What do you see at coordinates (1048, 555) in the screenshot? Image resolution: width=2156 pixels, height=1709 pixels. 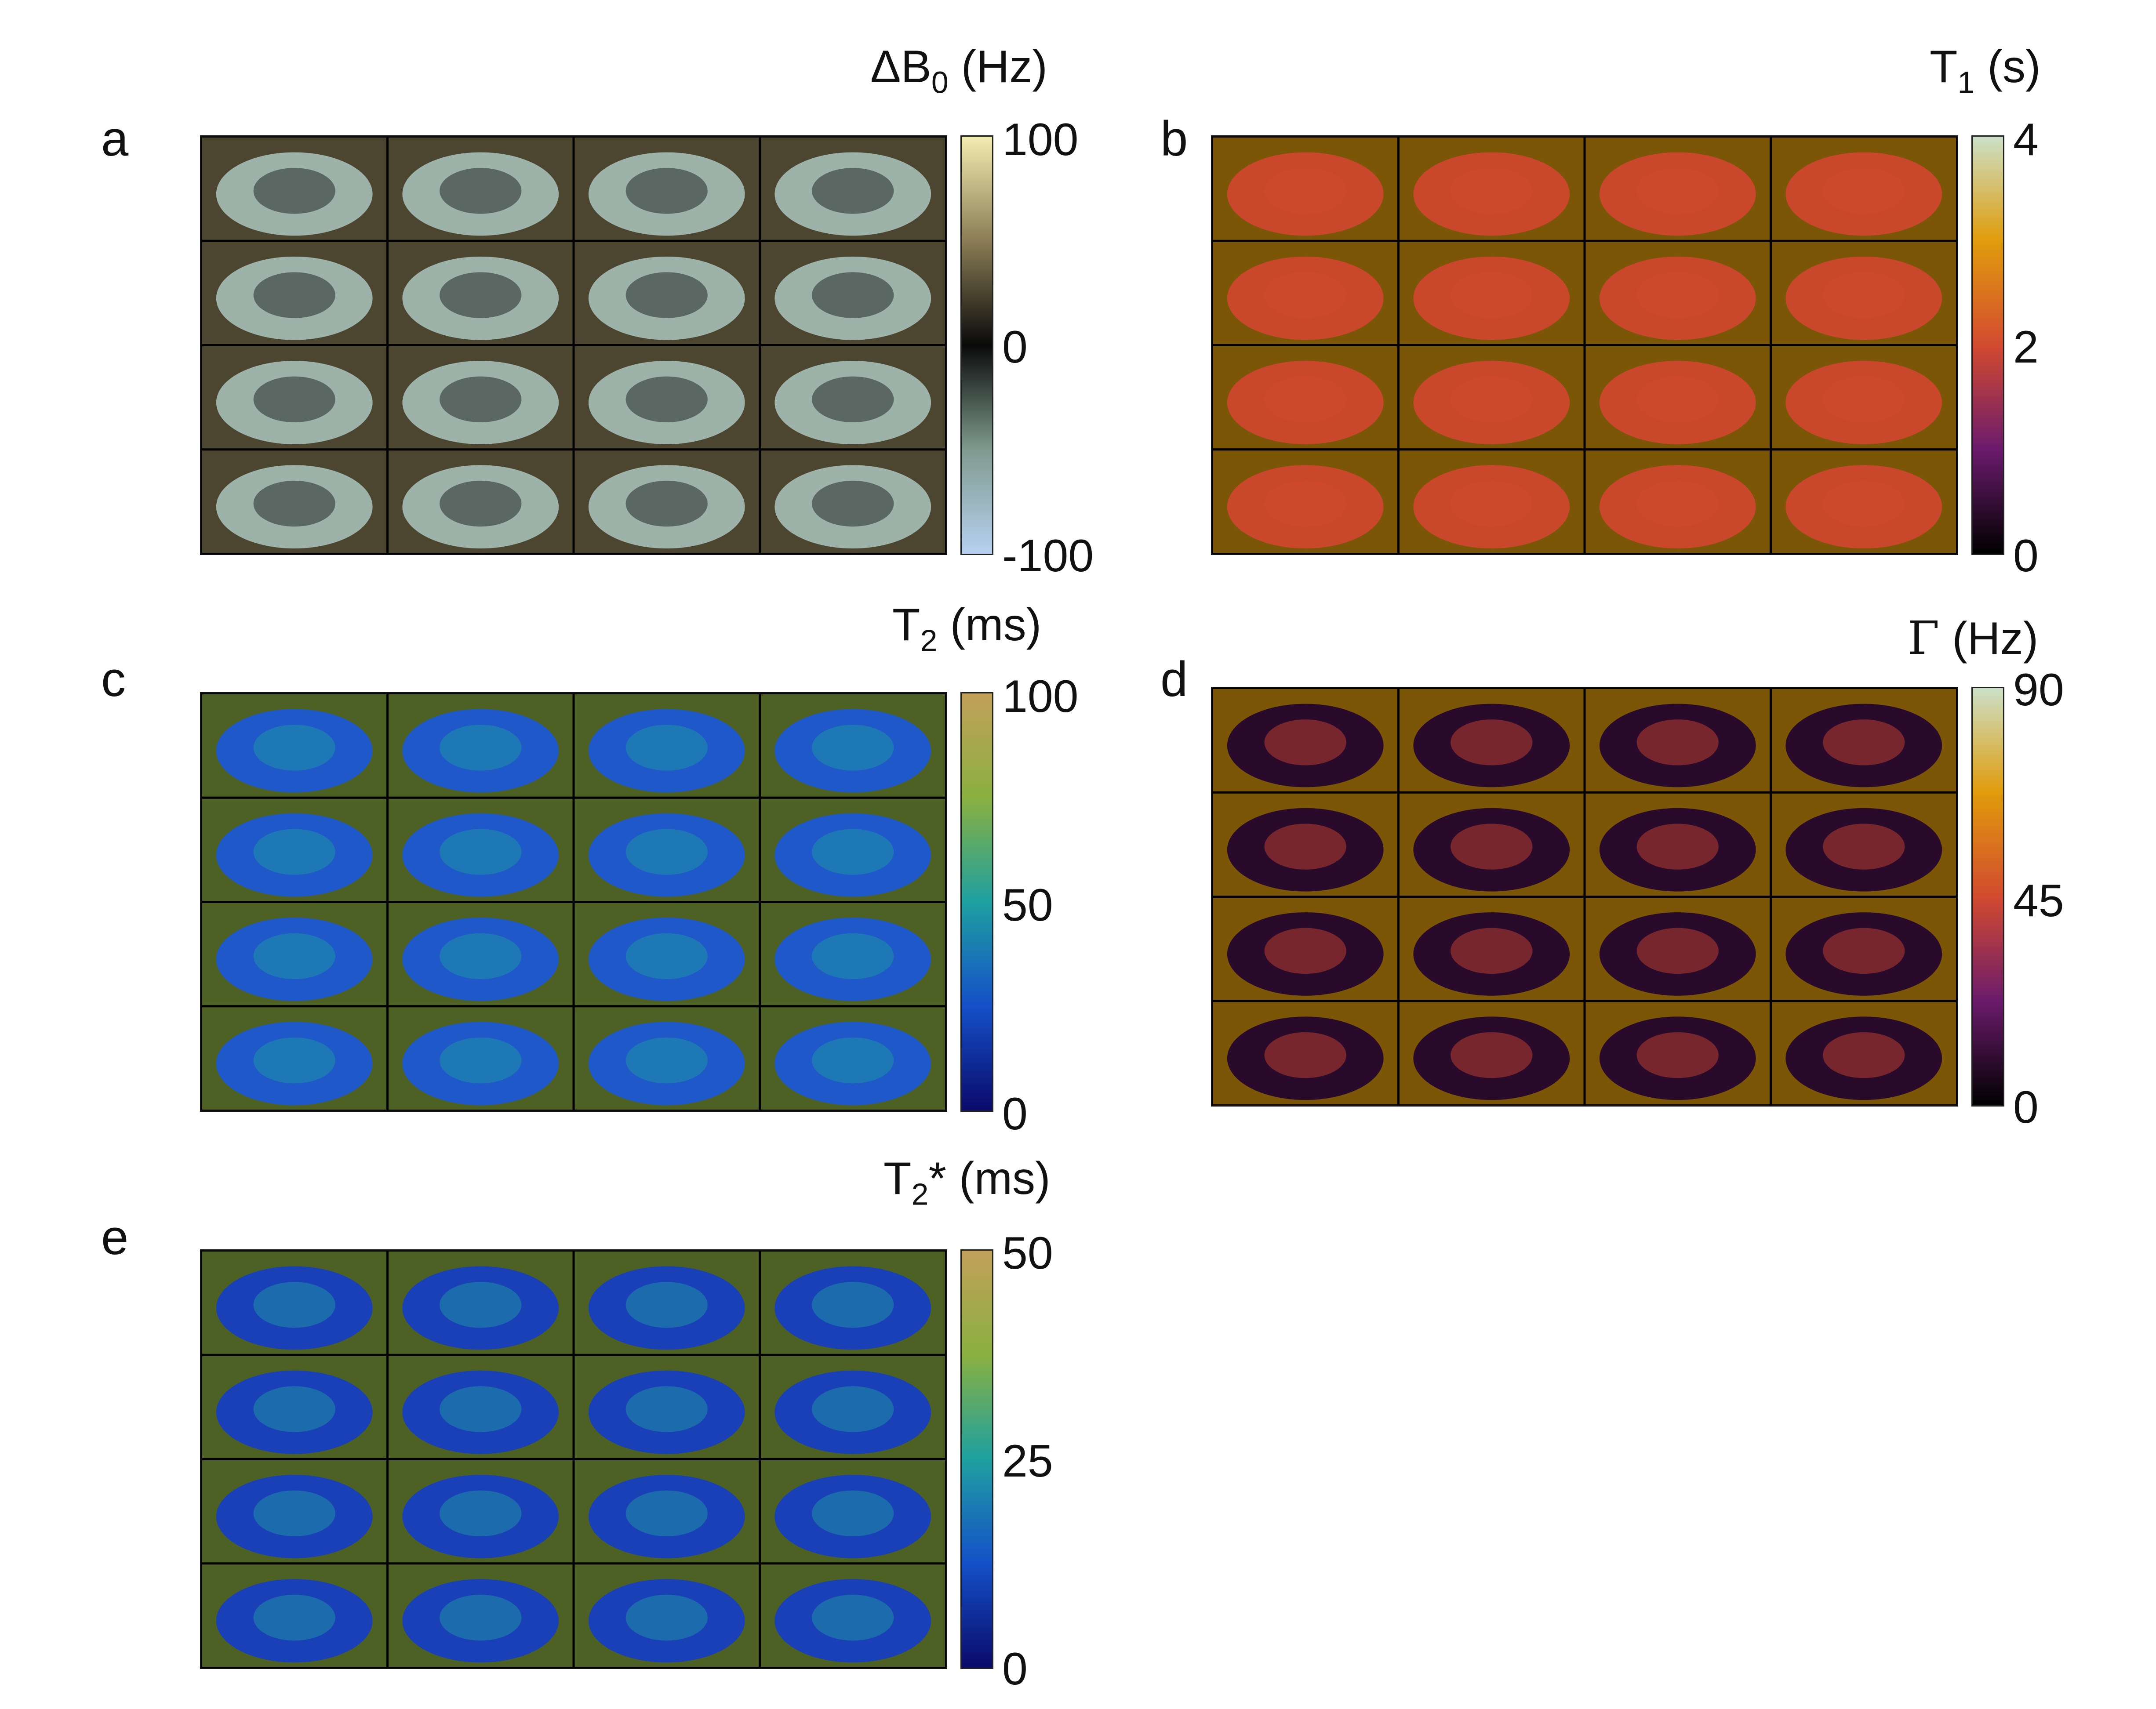 I see `colorbar-tick-min: -100` at bounding box center [1048, 555].